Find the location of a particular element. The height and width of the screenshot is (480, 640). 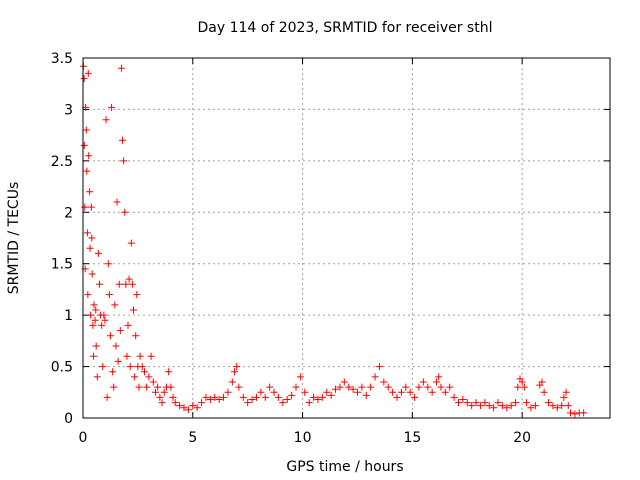

y-tick-label: 3 is located at coordinates (68, 110).